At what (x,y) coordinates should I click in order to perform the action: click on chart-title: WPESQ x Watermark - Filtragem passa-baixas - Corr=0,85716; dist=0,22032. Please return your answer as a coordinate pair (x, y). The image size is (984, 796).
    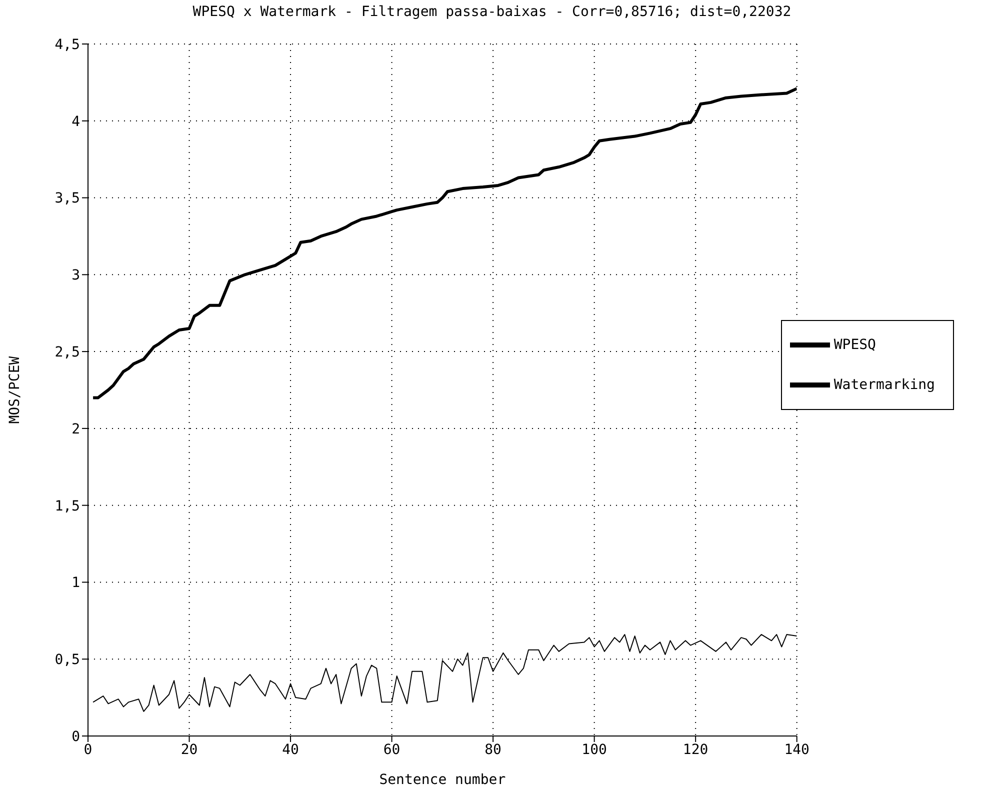
    Looking at the image, I should click on (492, 12).